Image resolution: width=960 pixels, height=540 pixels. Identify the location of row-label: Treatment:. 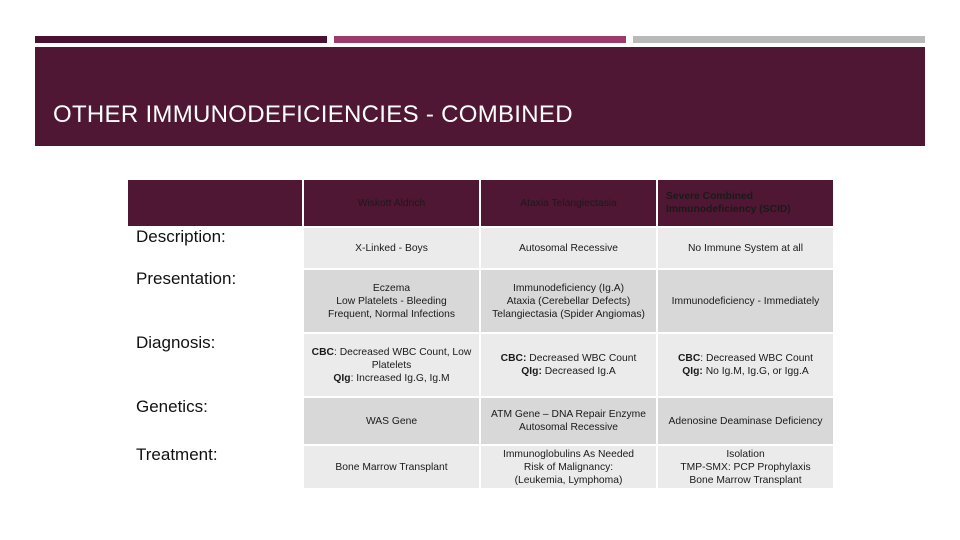
(215, 467).